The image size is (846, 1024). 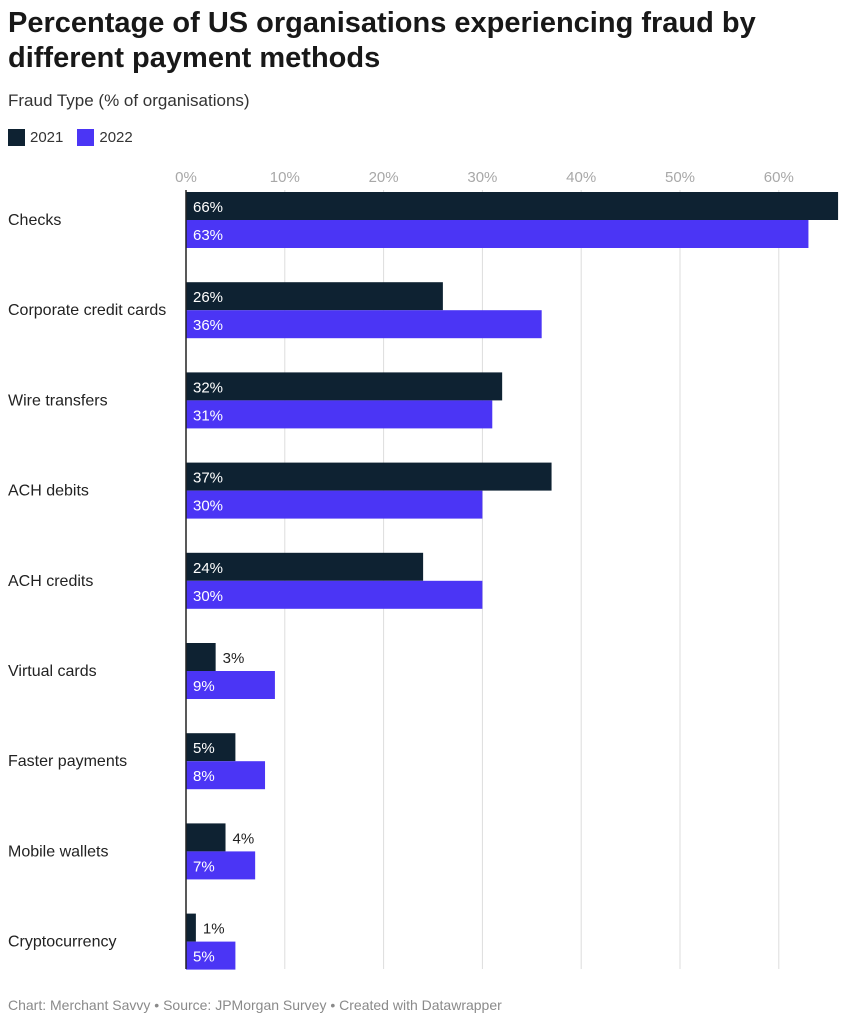 I want to click on value-label-2021: 3%, so click(x=234, y=658).